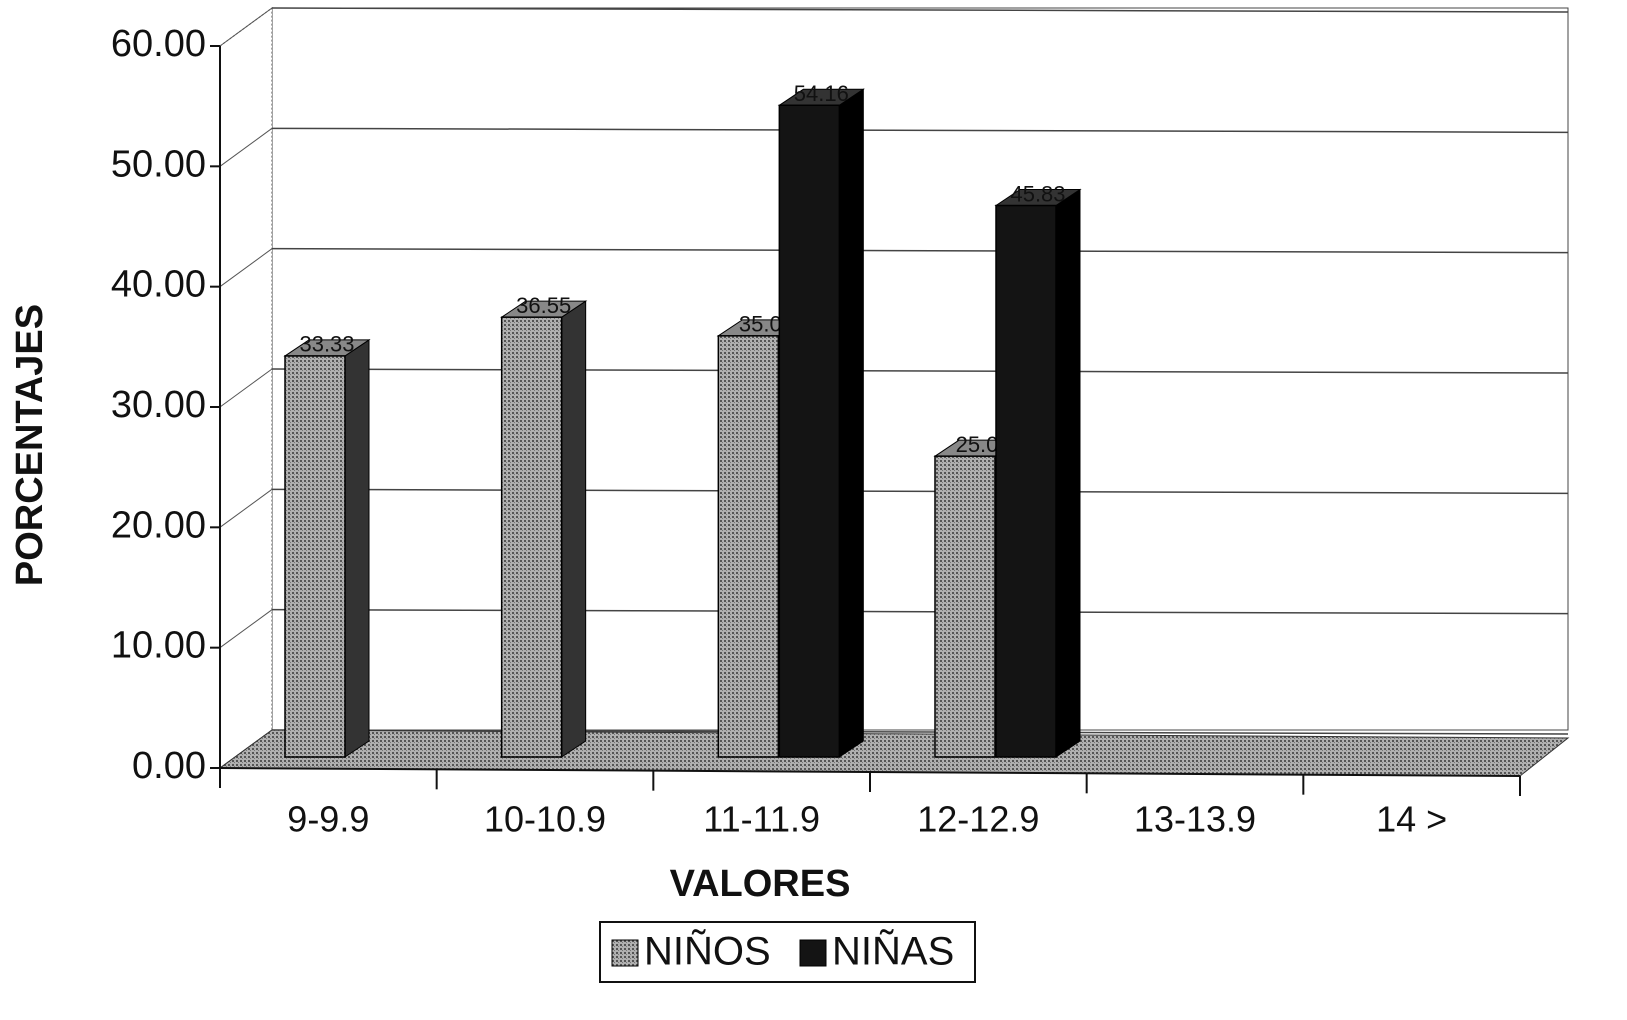  I want to click on y-axis-title: PORCENTAJES, so click(30, 445).